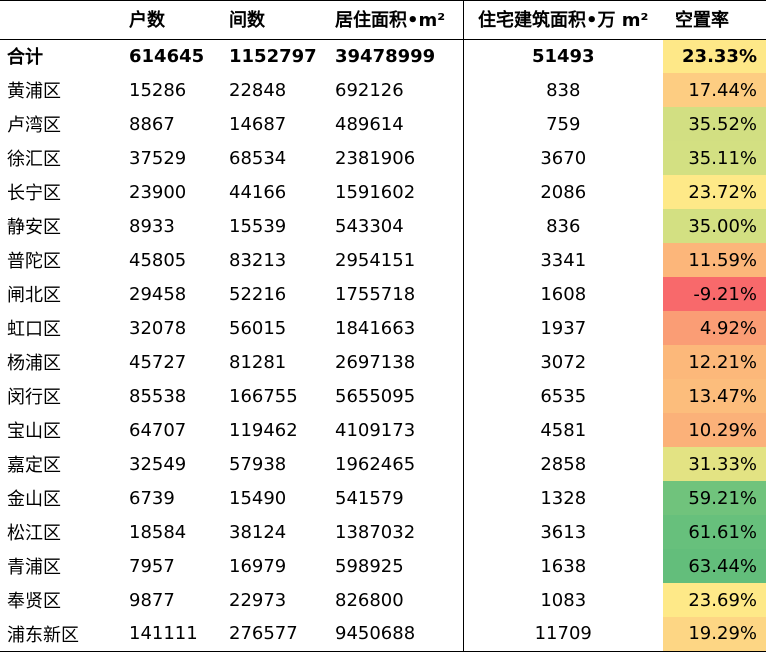  Describe the element at coordinates (61, 634) in the screenshot. I see `cell-district: 浦东新区` at that location.